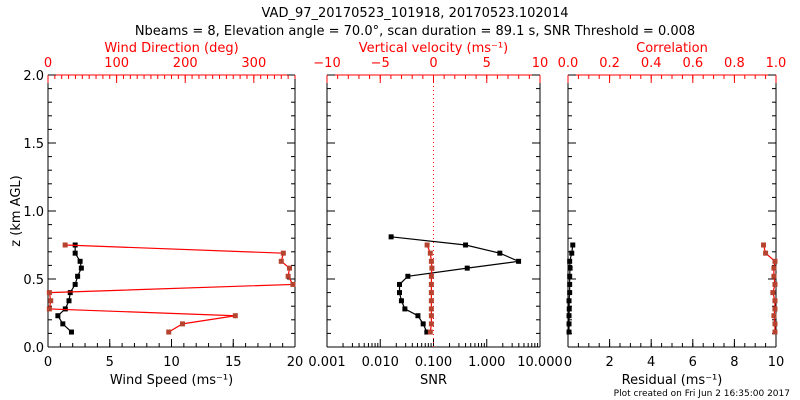 This screenshot has height=400, width=800. Describe the element at coordinates (672, 48) in the screenshot. I see `top-axis-title: Correlation` at that location.